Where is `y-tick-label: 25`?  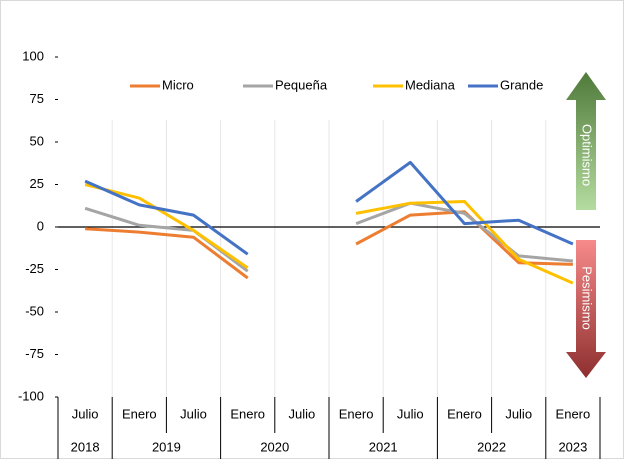
y-tick-label: 25 is located at coordinates (37, 183).